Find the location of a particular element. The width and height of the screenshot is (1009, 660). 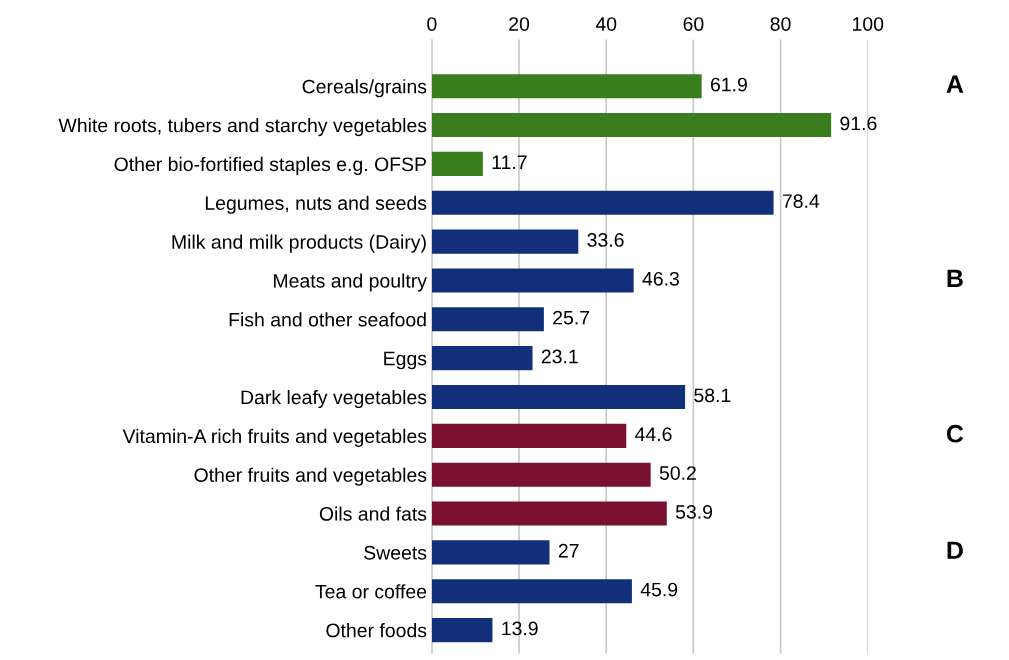

y-tick-label: Cereals/grains is located at coordinates (364, 88).